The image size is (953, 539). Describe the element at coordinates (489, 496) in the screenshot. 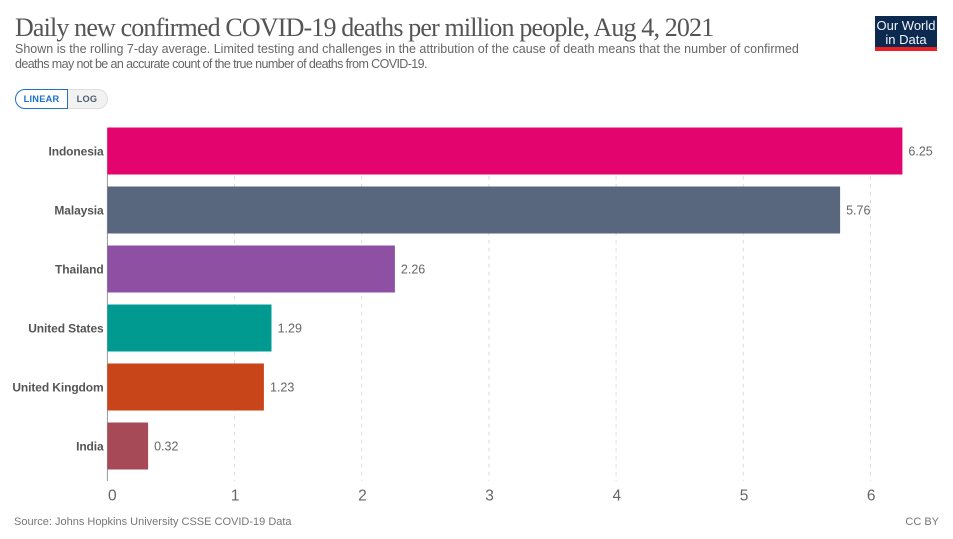

I see `svg-text: 3` at that location.